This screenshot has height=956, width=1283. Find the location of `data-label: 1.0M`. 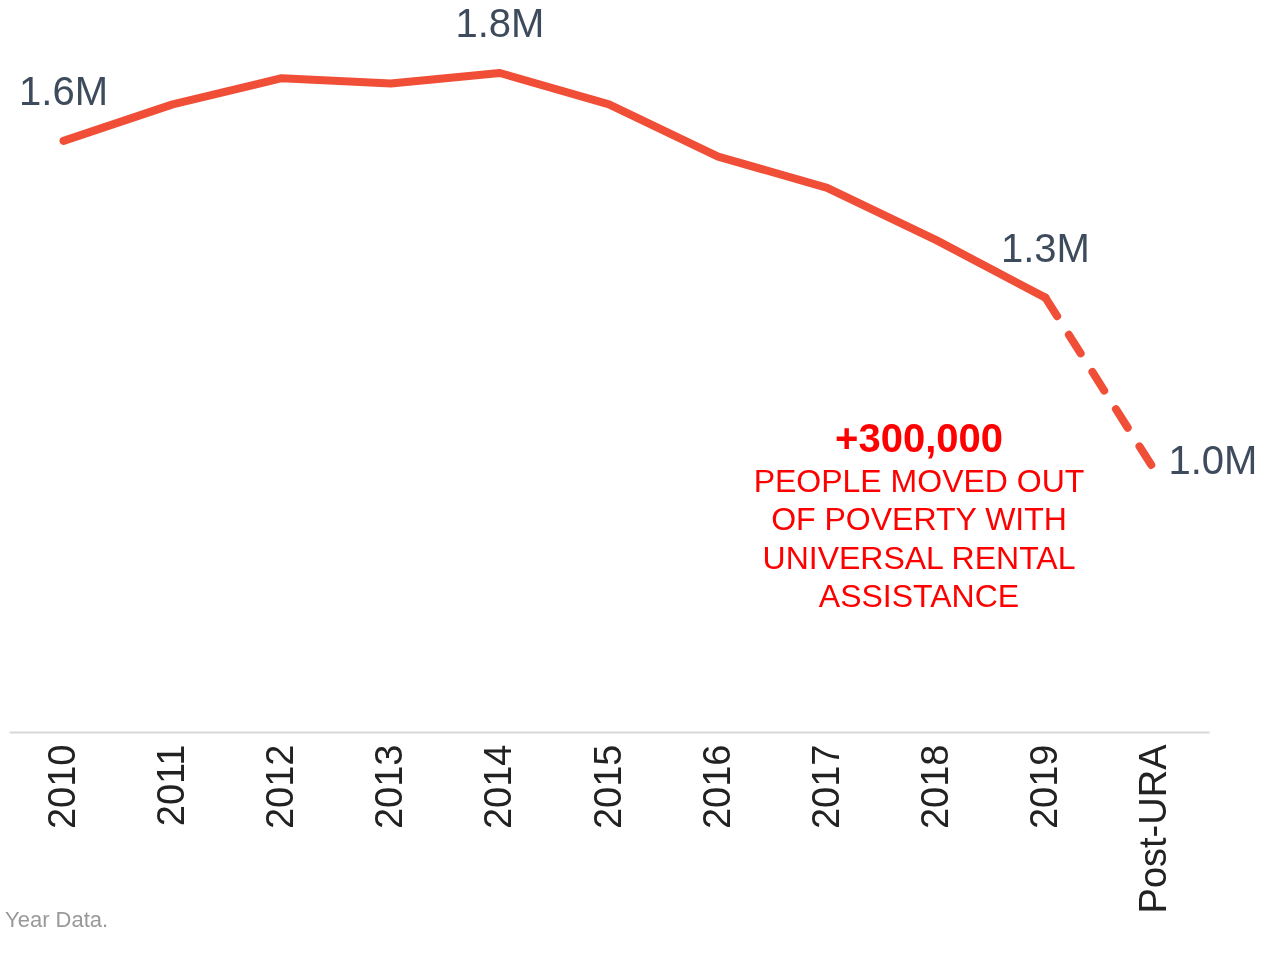

data-label: 1.0M is located at coordinates (1213, 460).